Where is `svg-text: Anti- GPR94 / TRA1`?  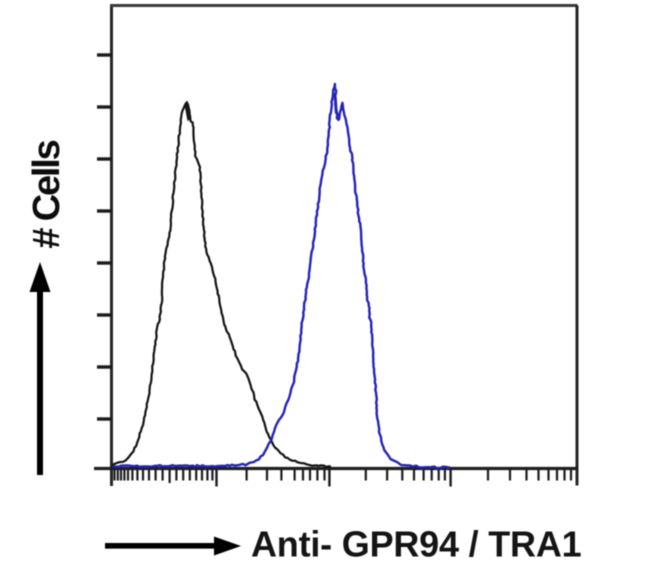
svg-text: Anti- GPR94 / TRA1 is located at coordinates (416, 544).